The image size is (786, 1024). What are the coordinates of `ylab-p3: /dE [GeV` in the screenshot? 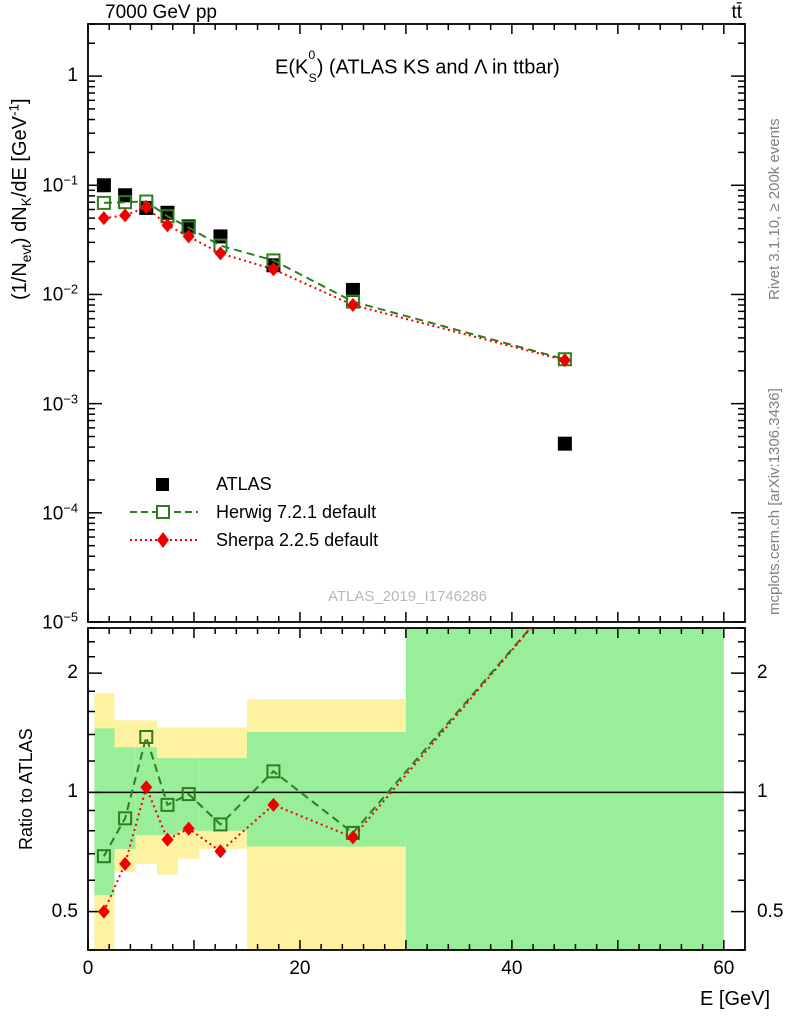 It's located at (19, 157).